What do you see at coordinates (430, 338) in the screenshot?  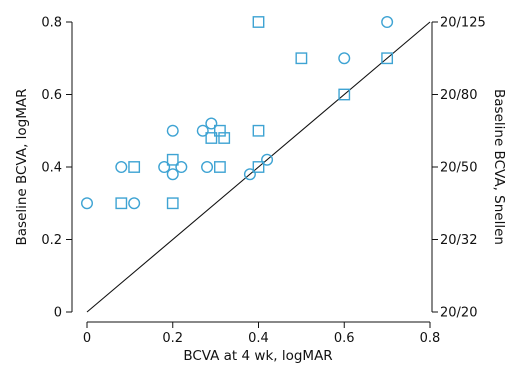 I see `x-tick-label: 0.8` at bounding box center [430, 338].